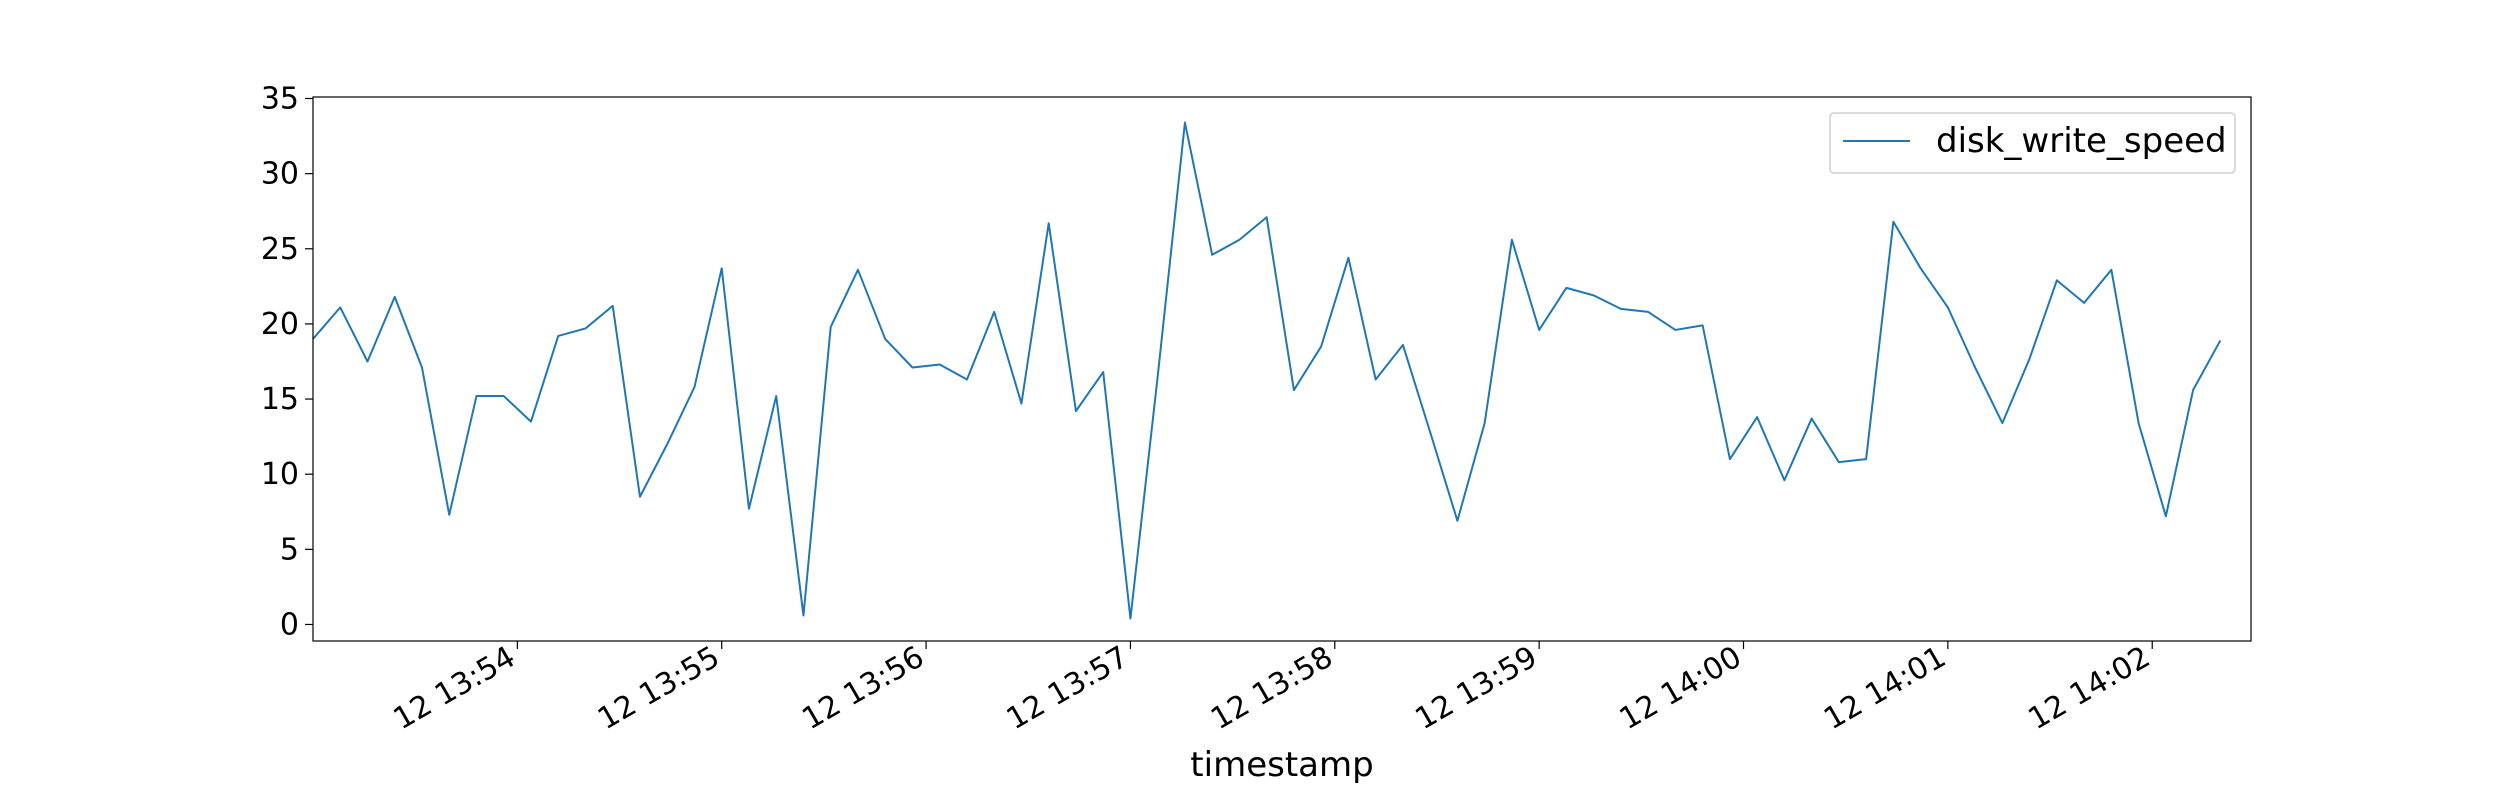 This screenshot has height=800, width=2500. What do you see at coordinates (1281, 765) in the screenshot?
I see `x-axis-label: timestamp` at bounding box center [1281, 765].